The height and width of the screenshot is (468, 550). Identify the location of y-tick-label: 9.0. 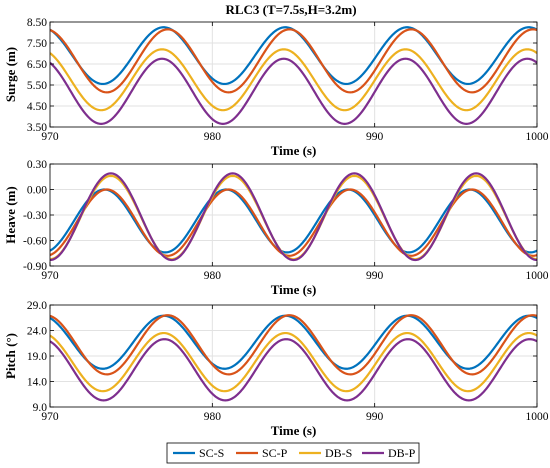
(40, 408).